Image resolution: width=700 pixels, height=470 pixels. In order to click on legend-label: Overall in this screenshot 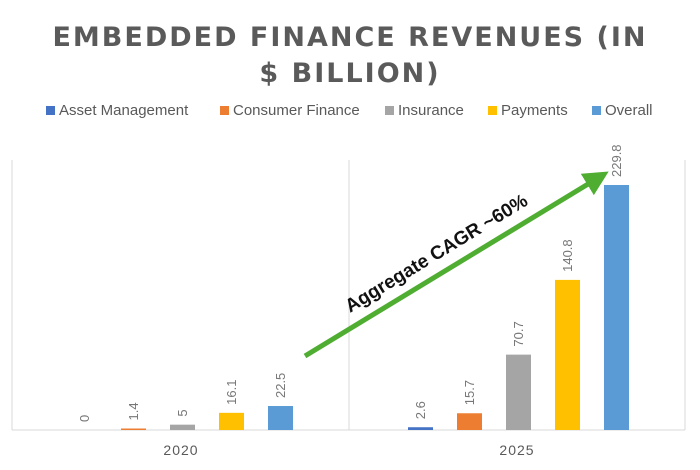, I will do `click(629, 110)`.